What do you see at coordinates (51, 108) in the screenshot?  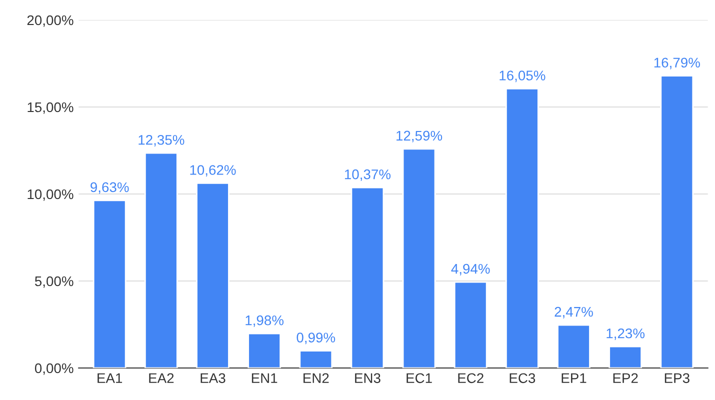 I see `y-tick-label: 15,00%` at bounding box center [51, 108].